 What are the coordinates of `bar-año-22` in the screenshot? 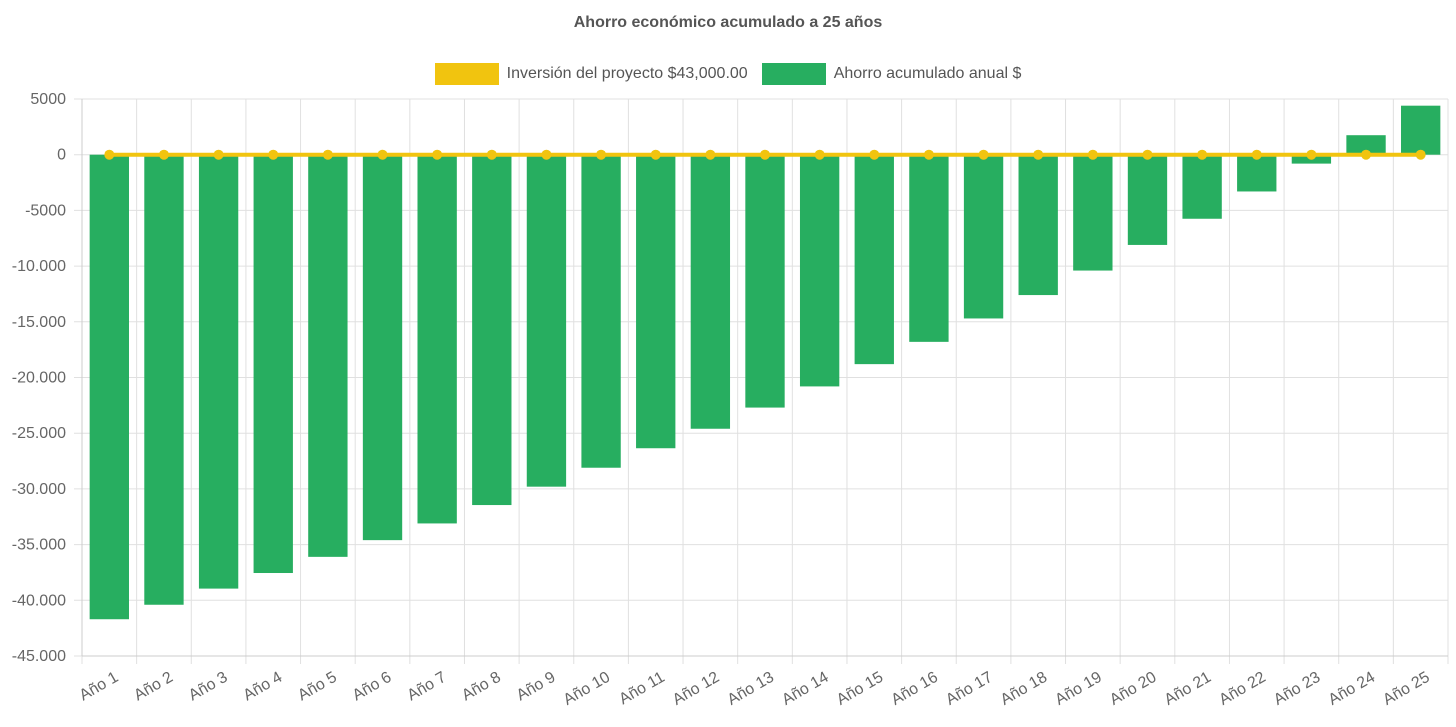 It's located at (1257, 173).